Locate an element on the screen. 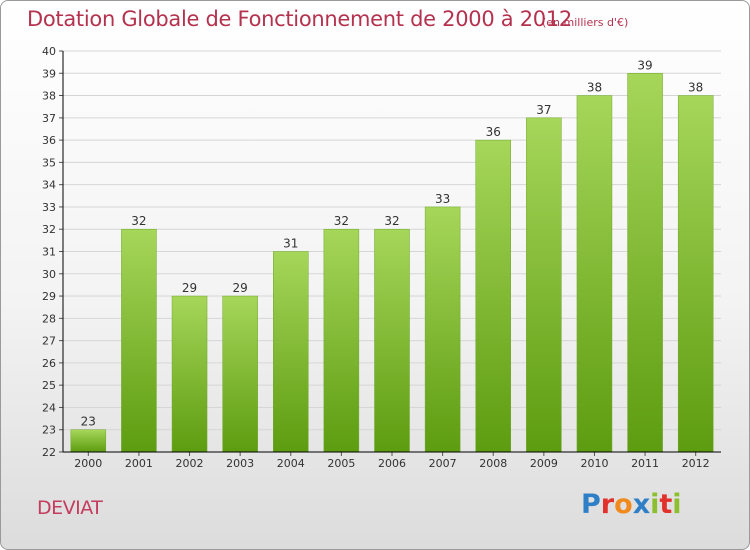  logo-letter: t is located at coordinates (666, 504).